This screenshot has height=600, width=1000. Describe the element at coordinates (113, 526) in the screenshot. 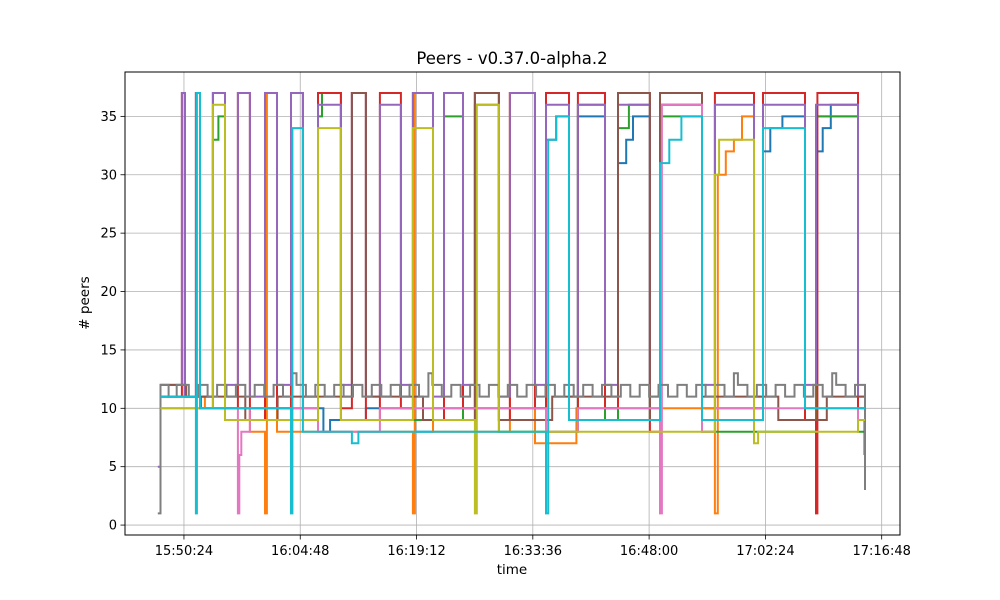

I see `y-tick-label: 0` at that location.